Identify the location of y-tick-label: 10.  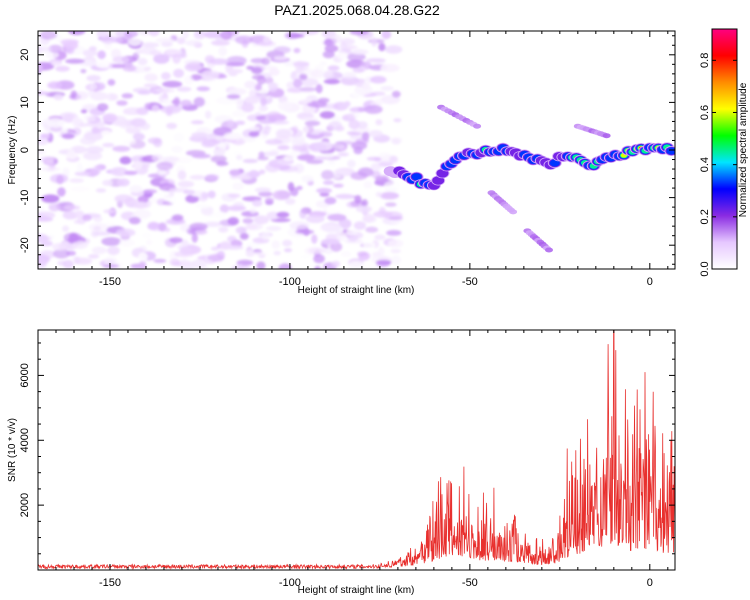
(25, 102).